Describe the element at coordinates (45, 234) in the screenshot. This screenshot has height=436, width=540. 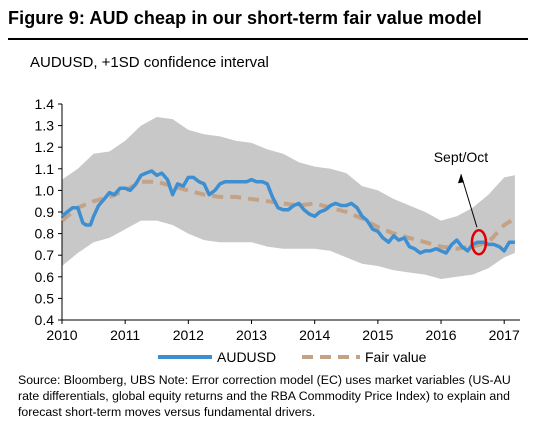
I see `y-tick-label: 0.8` at that location.